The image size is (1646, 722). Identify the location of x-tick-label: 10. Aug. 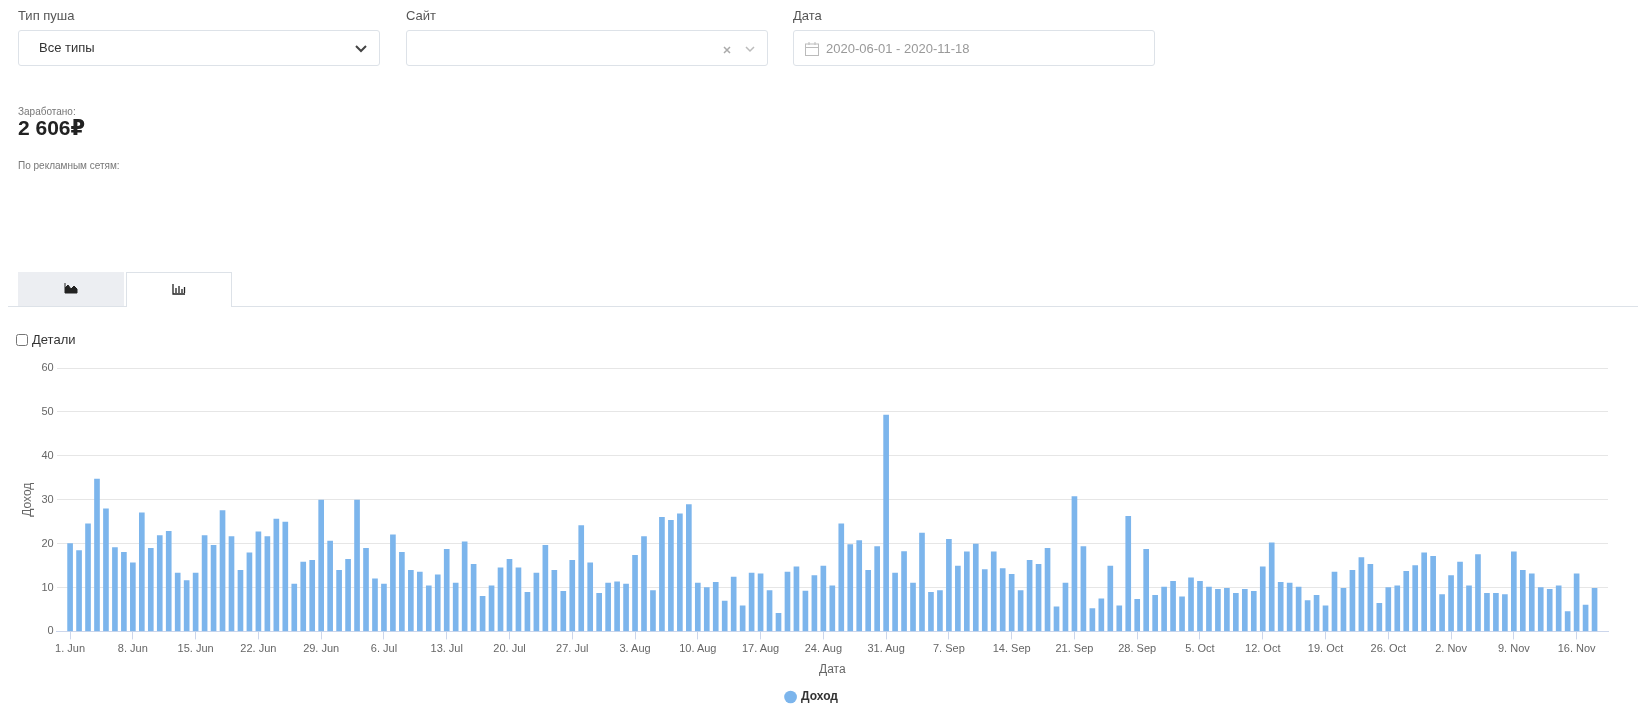
(698, 648).